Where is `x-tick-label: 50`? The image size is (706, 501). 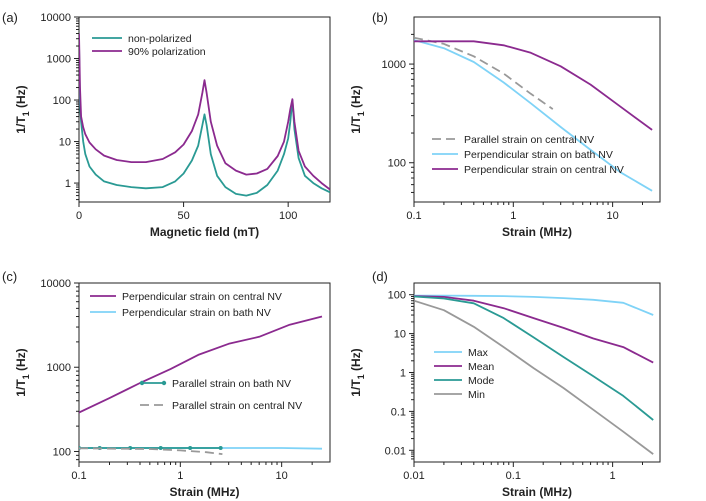
x-tick-label: 50 is located at coordinates (183, 216).